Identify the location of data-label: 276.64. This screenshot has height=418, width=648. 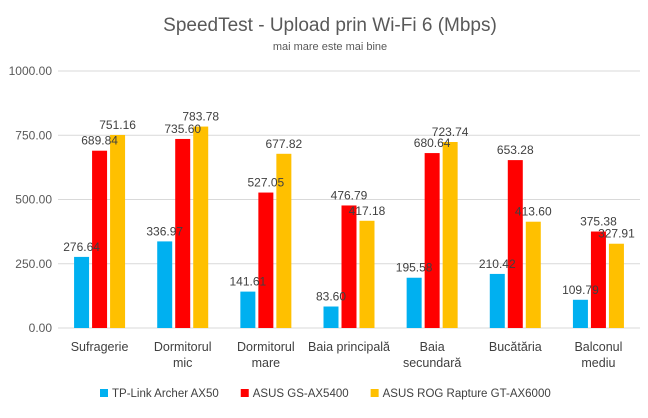
(81, 247).